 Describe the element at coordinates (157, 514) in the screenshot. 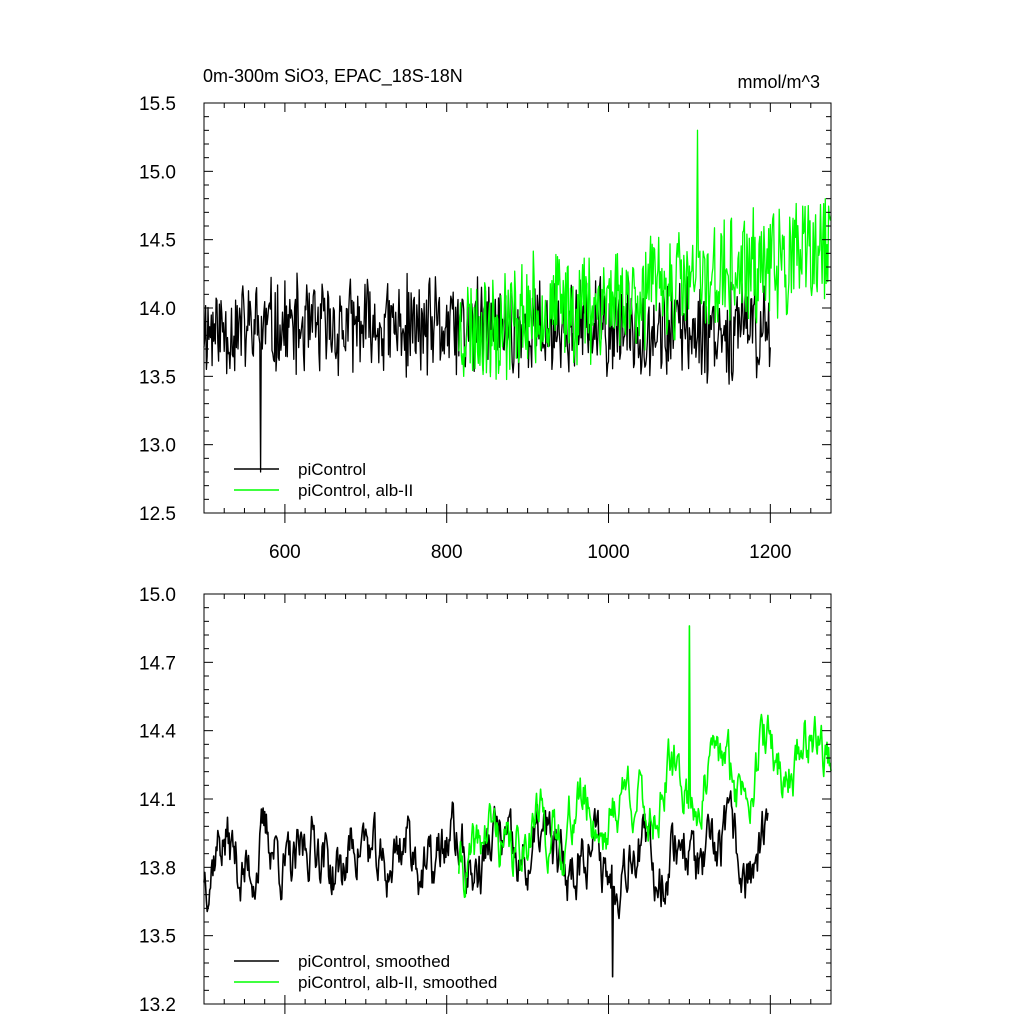

I see `y-tick-label: 12.5` at that location.